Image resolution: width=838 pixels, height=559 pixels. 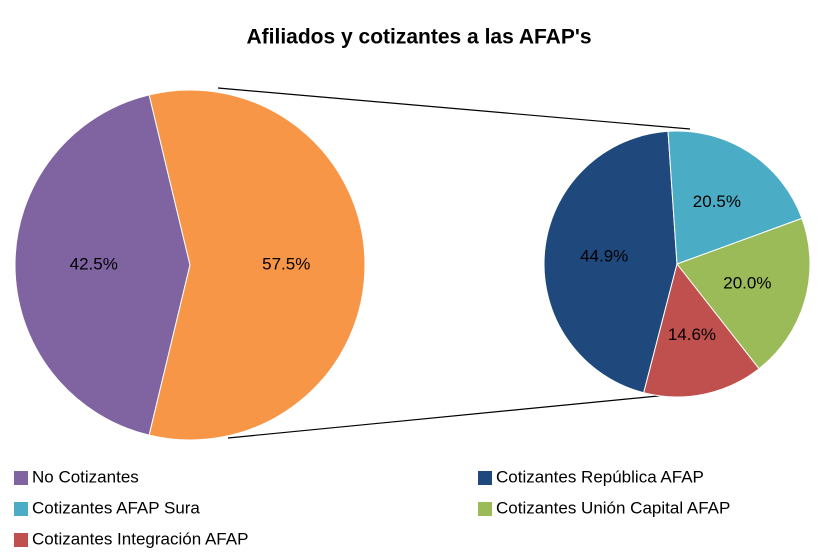 I want to click on data-label: 57.5%, so click(x=286, y=263).